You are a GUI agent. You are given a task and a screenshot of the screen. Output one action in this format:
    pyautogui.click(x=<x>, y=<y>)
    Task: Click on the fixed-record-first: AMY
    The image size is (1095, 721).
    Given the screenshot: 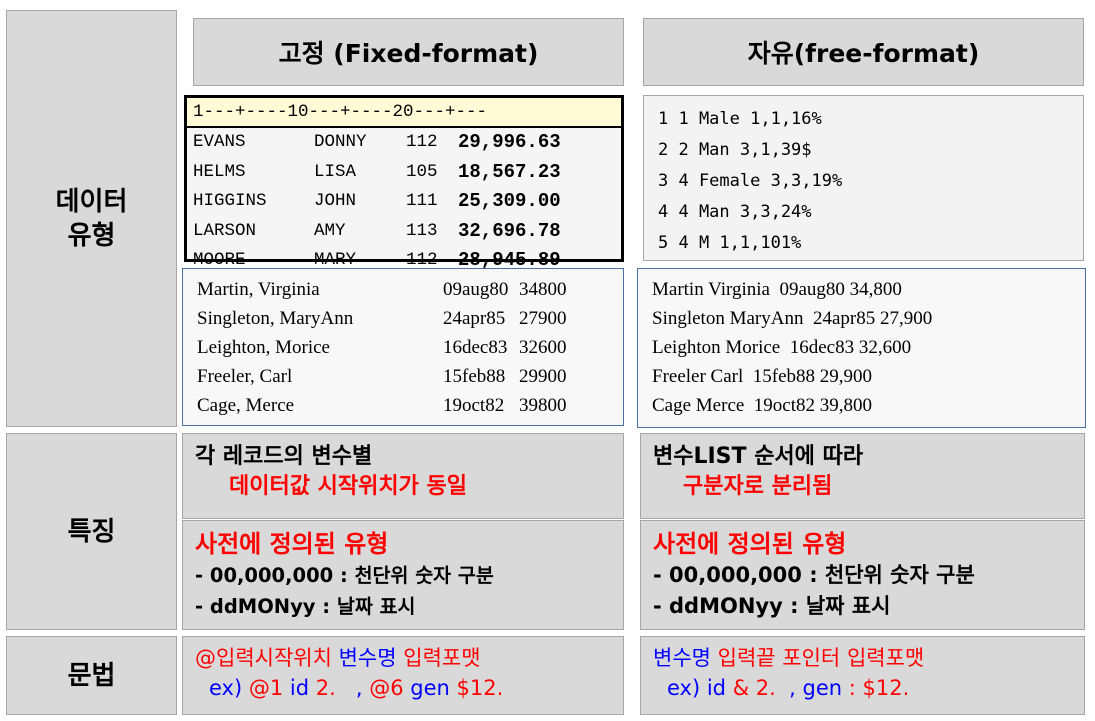 What is the action you would take?
    pyautogui.click(x=330, y=230)
    